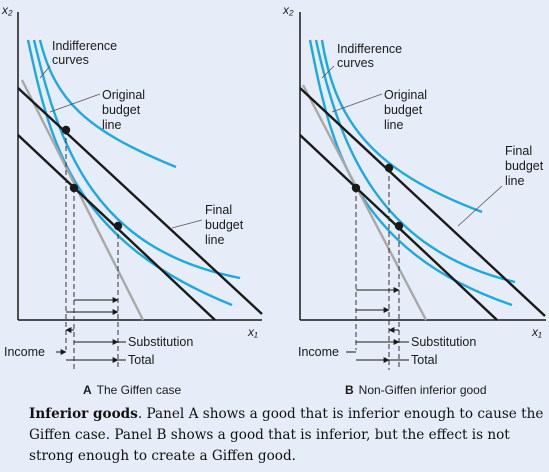 The image size is (549, 472). What do you see at coordinates (118, 226) in the screenshot?
I see `panel-a-point-final` at bounding box center [118, 226].